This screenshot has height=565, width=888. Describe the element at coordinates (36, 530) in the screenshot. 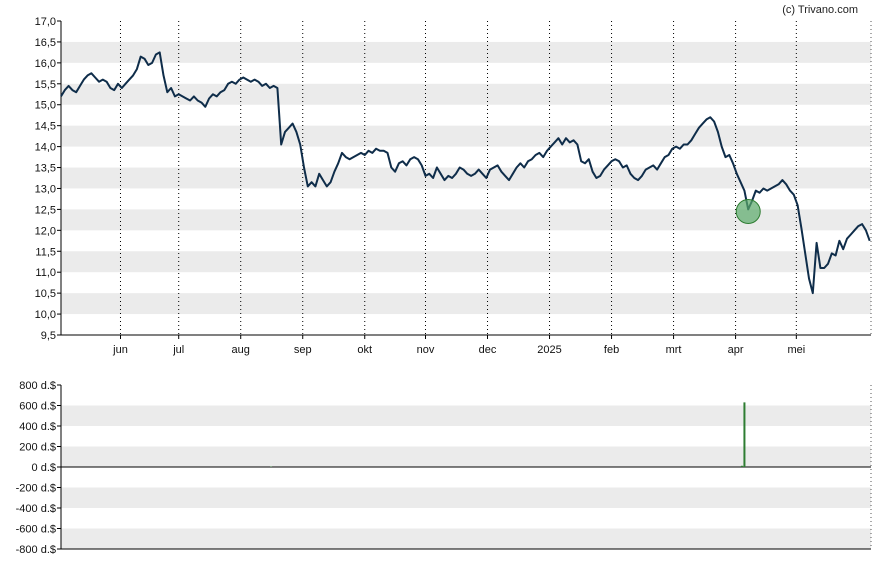

I see `volume-y-tick-label: -600 d.$` at that location.